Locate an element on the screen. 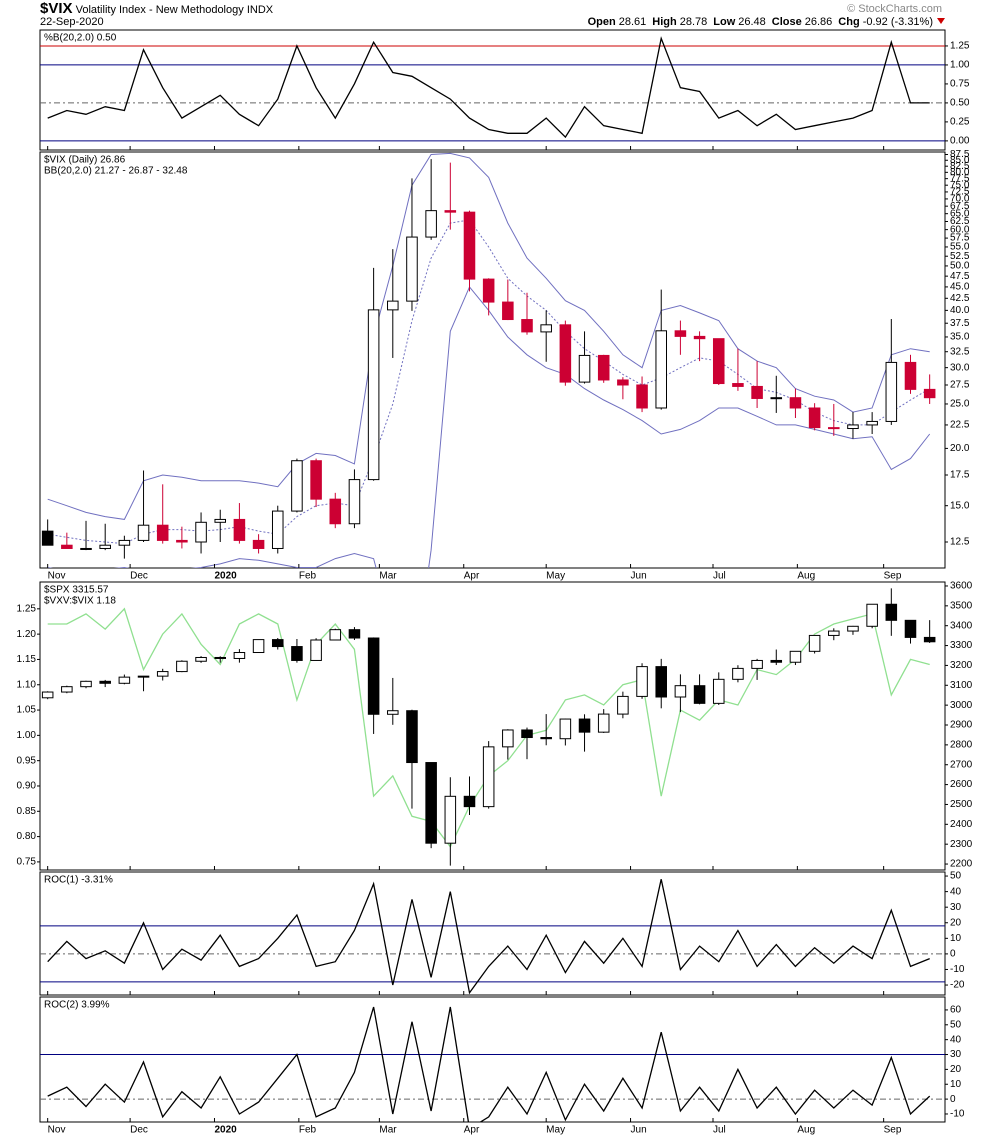  panel-frame is located at coordinates (492, 90).